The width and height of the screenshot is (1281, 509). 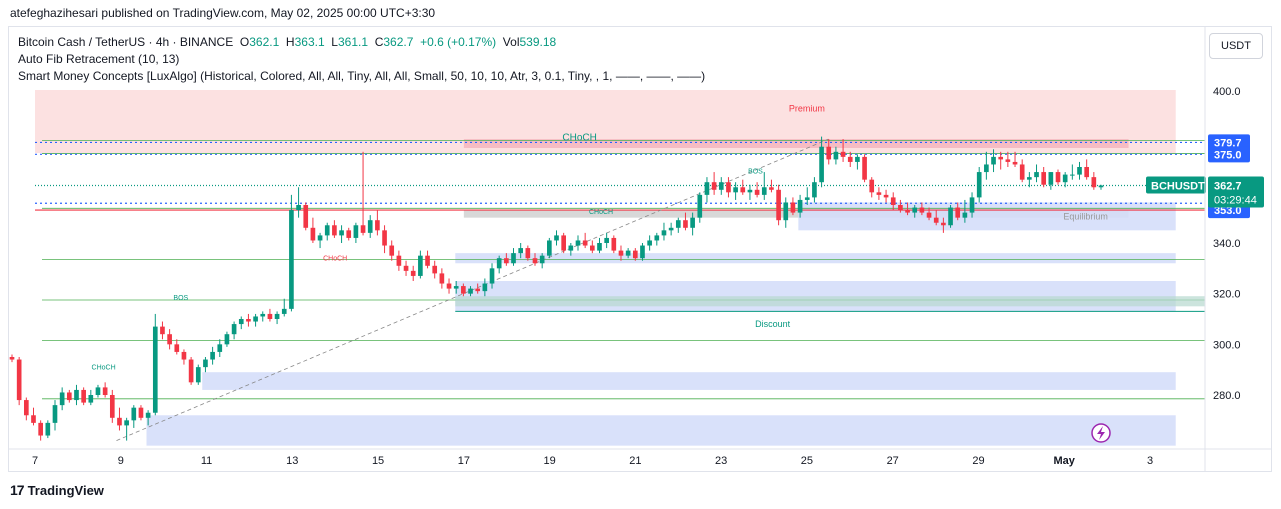 What do you see at coordinates (126, 42) in the screenshot?
I see `symbol-title: Bitcoin Cash / TetherUS · 4h · BINANCE` at bounding box center [126, 42].